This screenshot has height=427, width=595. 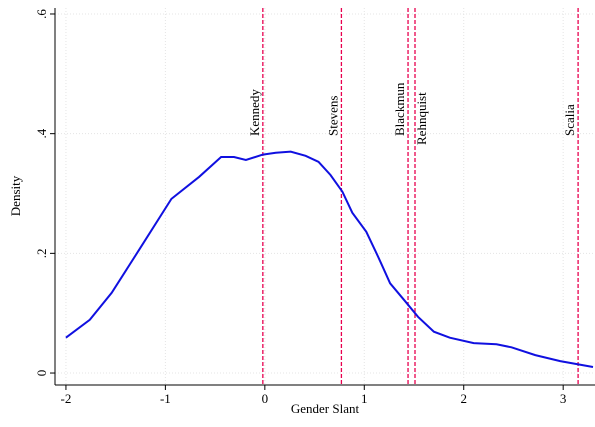 I want to click on reference-label: Rehnquist, so click(x=421, y=118).